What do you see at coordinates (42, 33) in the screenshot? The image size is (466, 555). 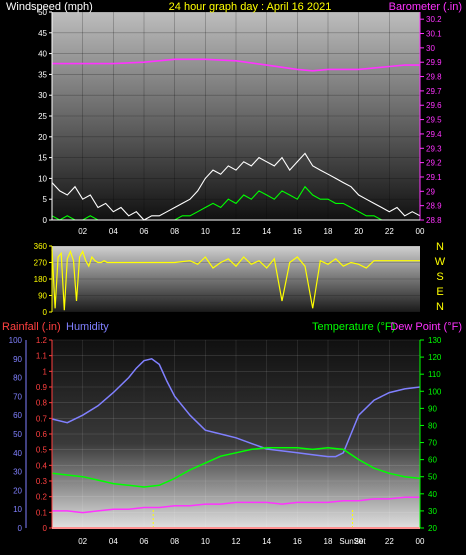 I see `wind-left-tick: 45` at bounding box center [42, 33].